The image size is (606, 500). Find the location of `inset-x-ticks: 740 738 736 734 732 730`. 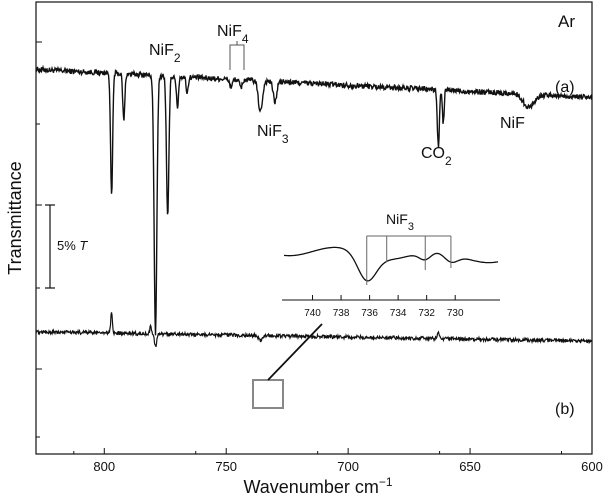

inset-x-ticks: 740 738 736 734 732 730 is located at coordinates (384, 307).